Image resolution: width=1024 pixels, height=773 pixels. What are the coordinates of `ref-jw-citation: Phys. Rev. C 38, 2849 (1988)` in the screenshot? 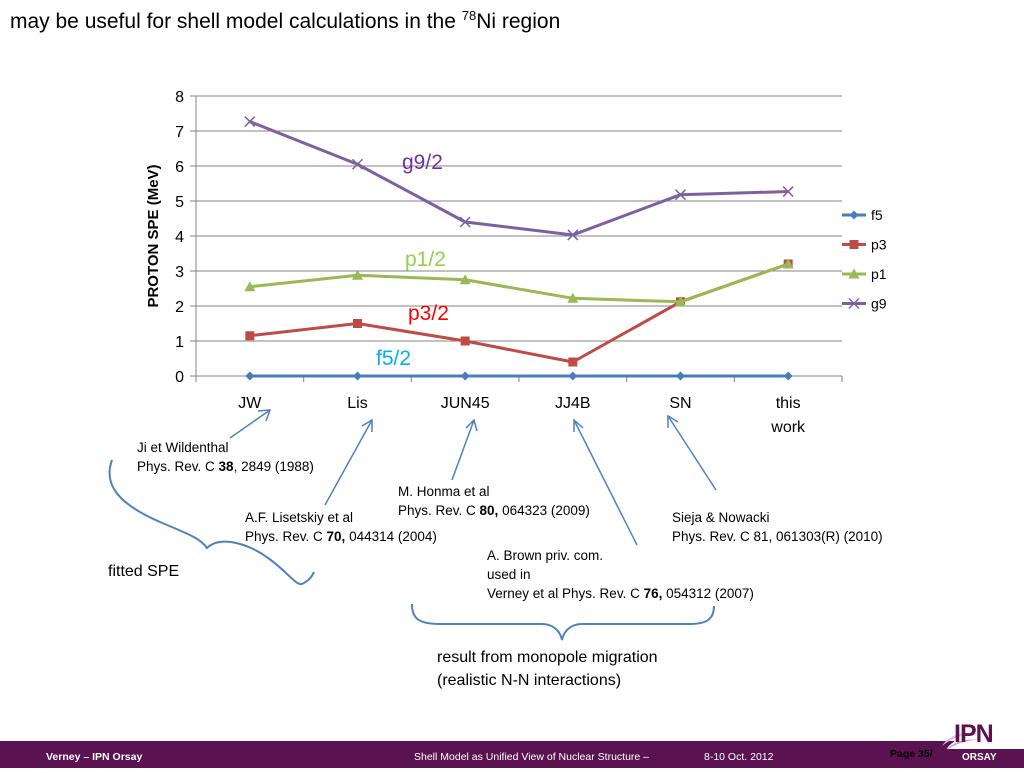 It's located at (225, 466).